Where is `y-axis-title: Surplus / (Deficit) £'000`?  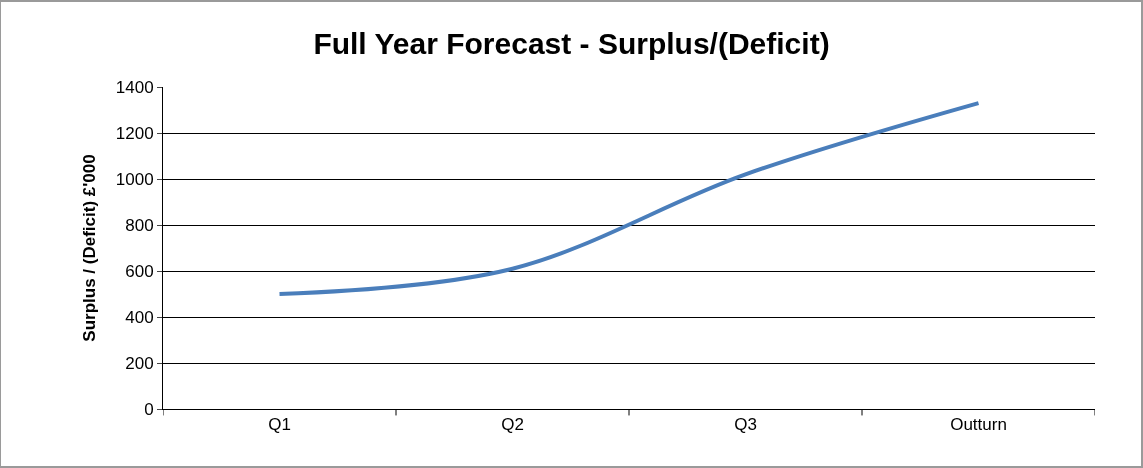
y-axis-title: Surplus / (Deficit) £'000 is located at coordinates (90, 248).